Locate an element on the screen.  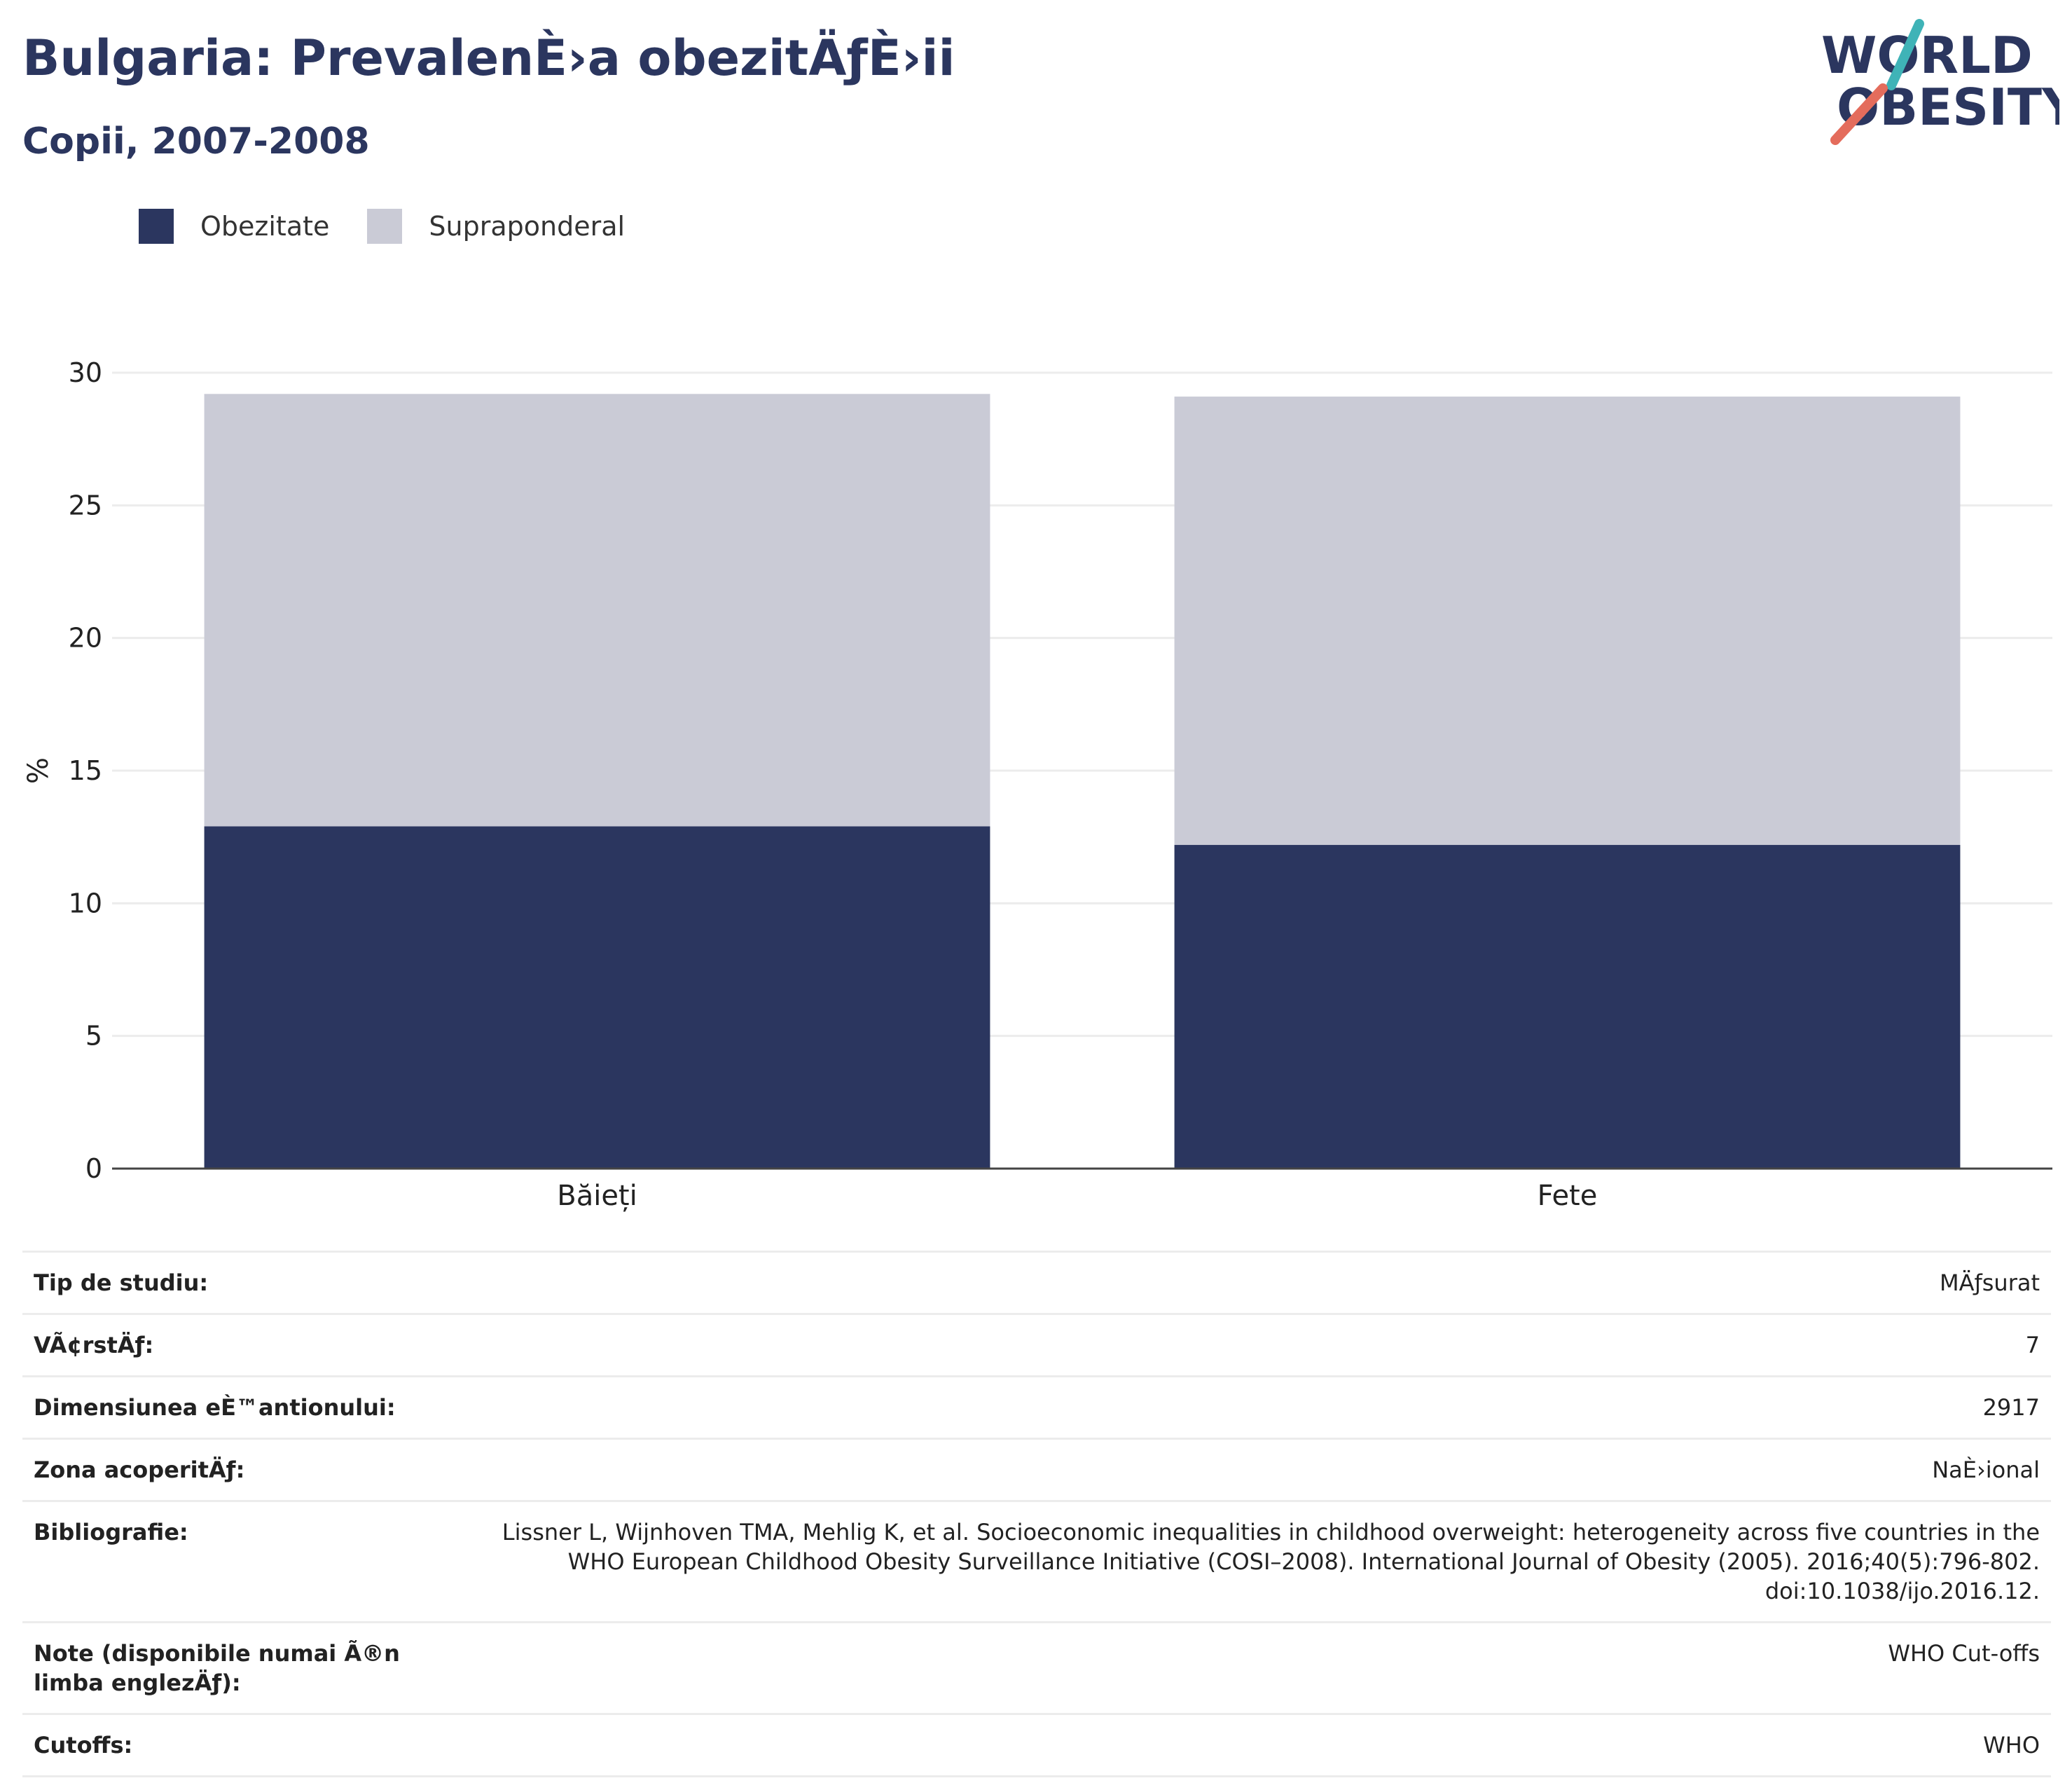
info-row: VÃ¢rstÄƒ: 7 is located at coordinates (1037, 1345).